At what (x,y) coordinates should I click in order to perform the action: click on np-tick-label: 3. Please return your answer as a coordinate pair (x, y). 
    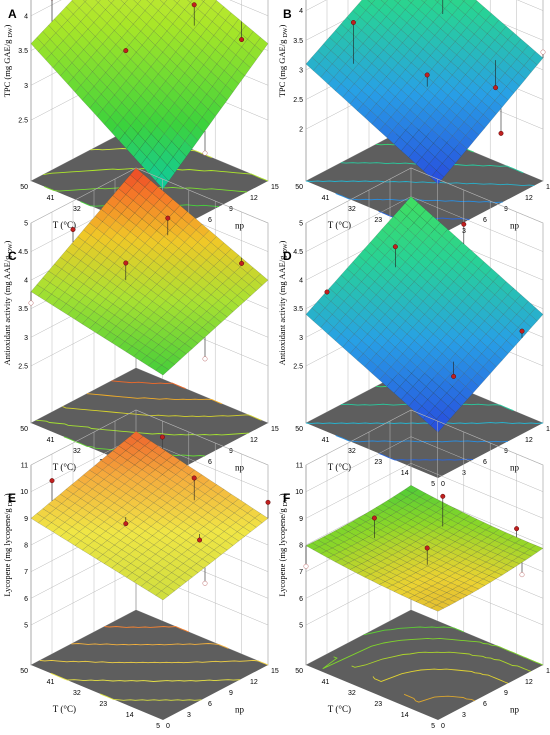
    Looking at the image, I should click on (464, 715).